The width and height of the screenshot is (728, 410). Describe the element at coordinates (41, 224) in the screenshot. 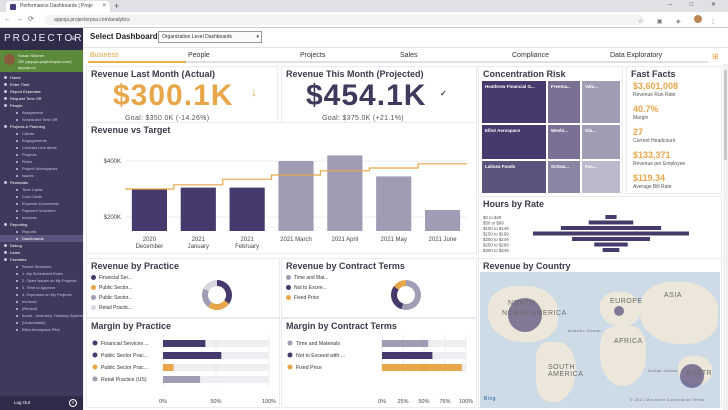

I see `sidebar-item: Reporting` at that location.